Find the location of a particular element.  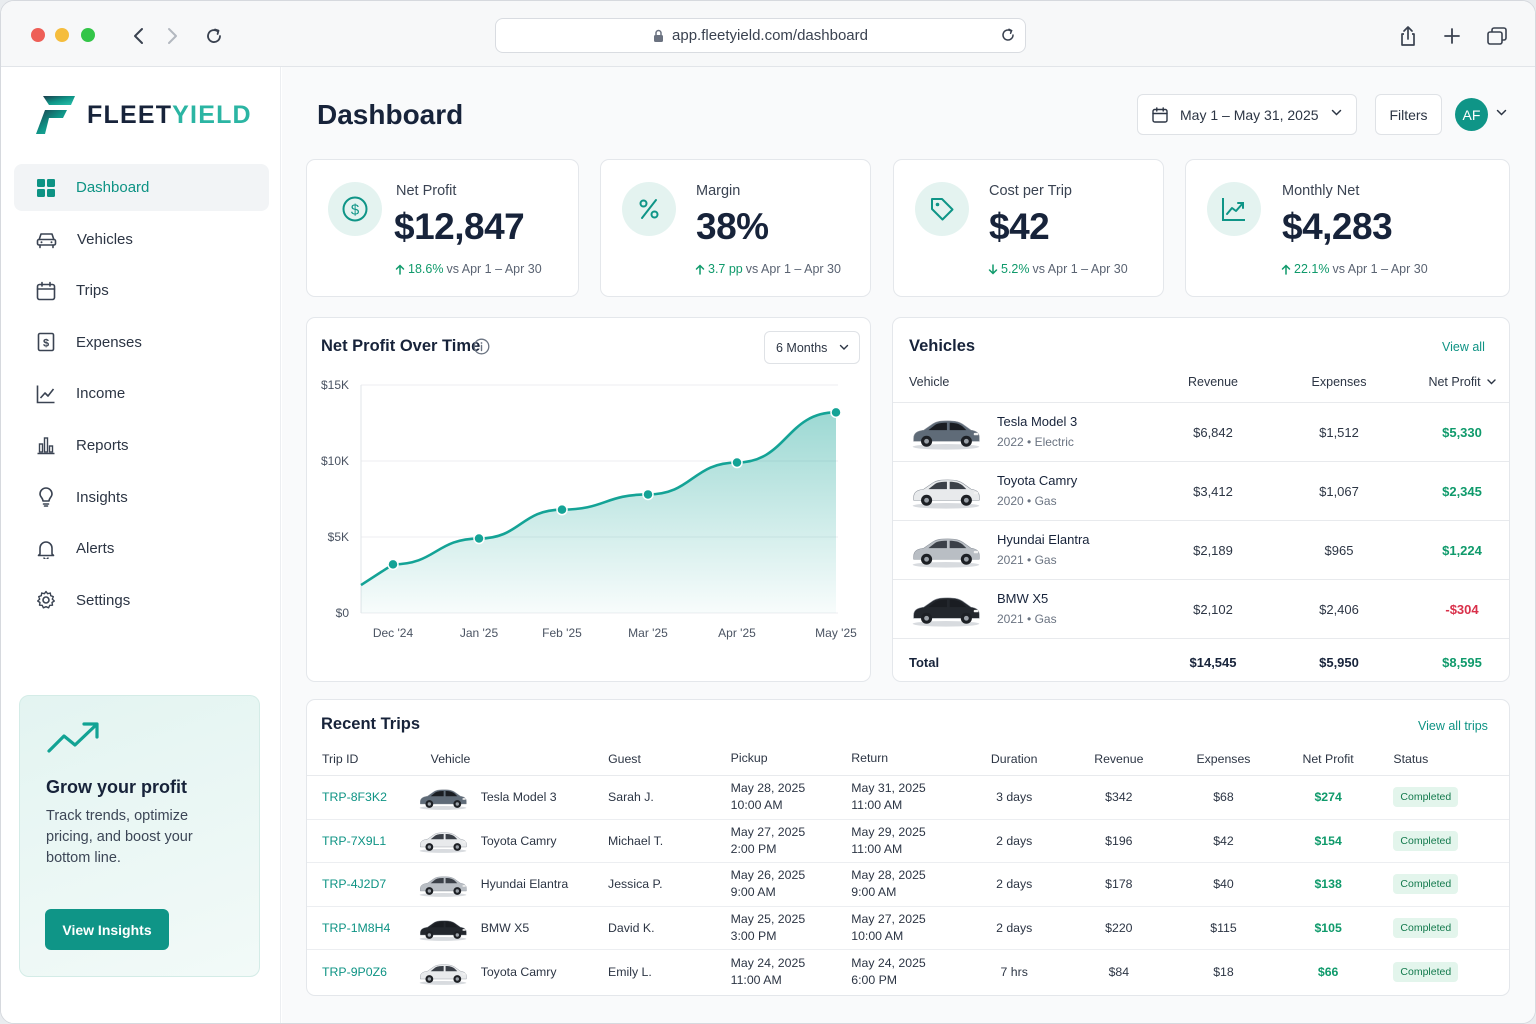

trip-pickup: May 28, 2025 10:00 AM is located at coordinates (768, 797).